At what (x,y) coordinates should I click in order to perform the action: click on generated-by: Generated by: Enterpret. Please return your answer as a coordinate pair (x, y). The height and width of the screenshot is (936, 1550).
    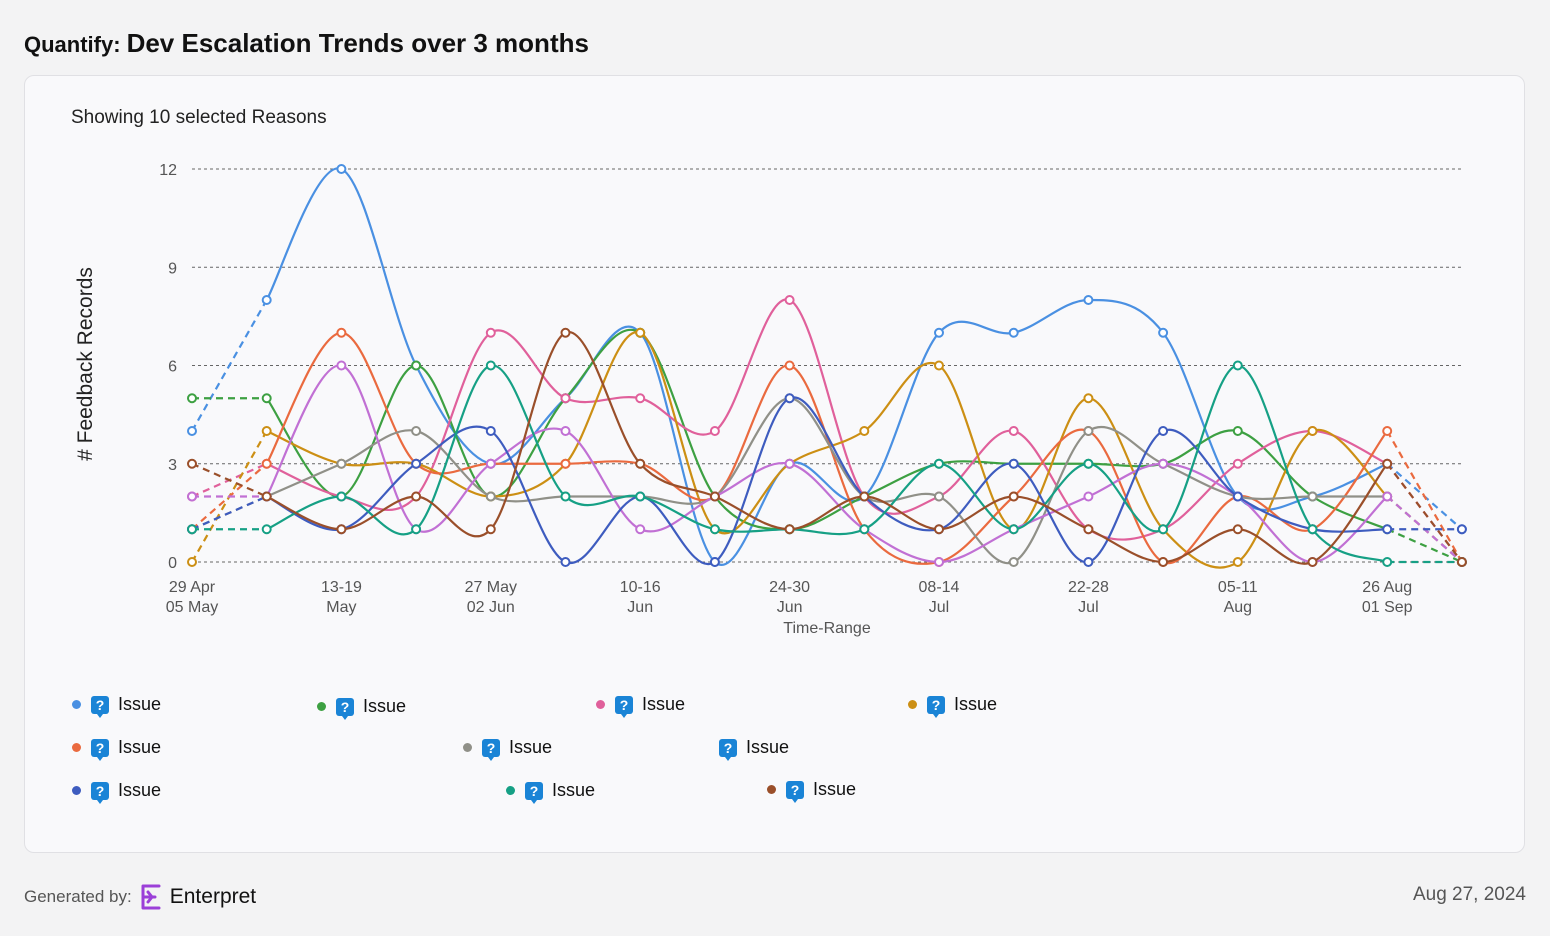
    Looking at the image, I should click on (140, 897).